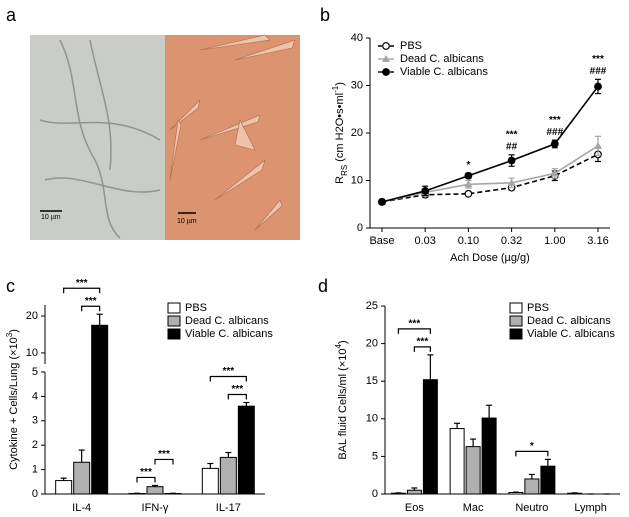  Describe the element at coordinates (11, 15) in the screenshot. I see `panel-label: a` at that location.